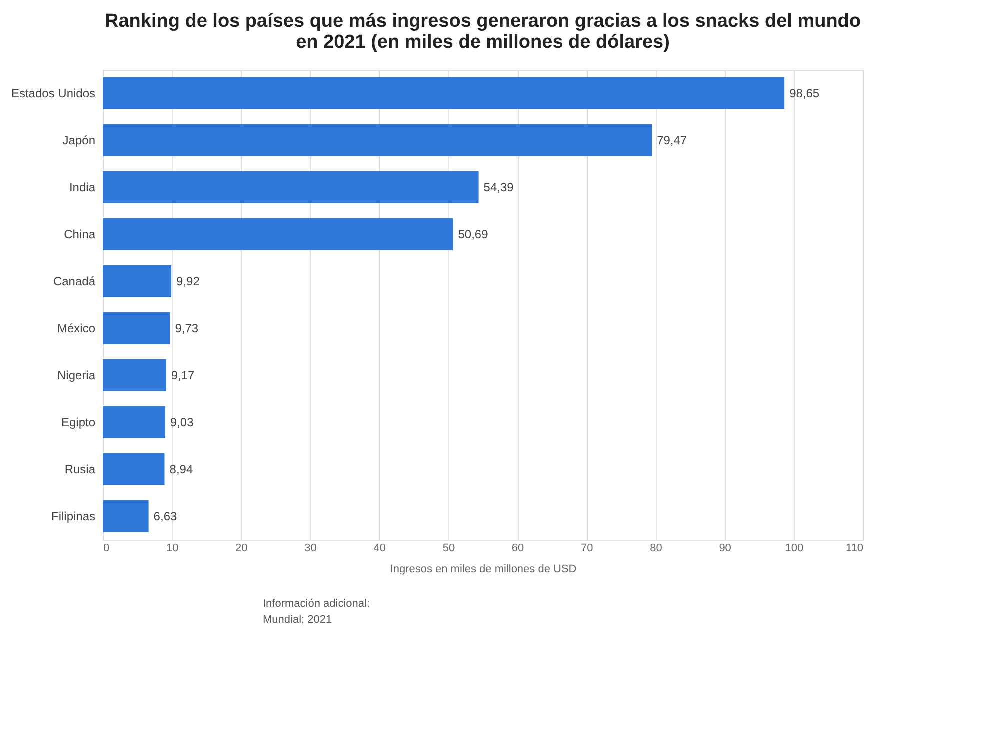  I want to click on y-tick-label: India, so click(82, 187).